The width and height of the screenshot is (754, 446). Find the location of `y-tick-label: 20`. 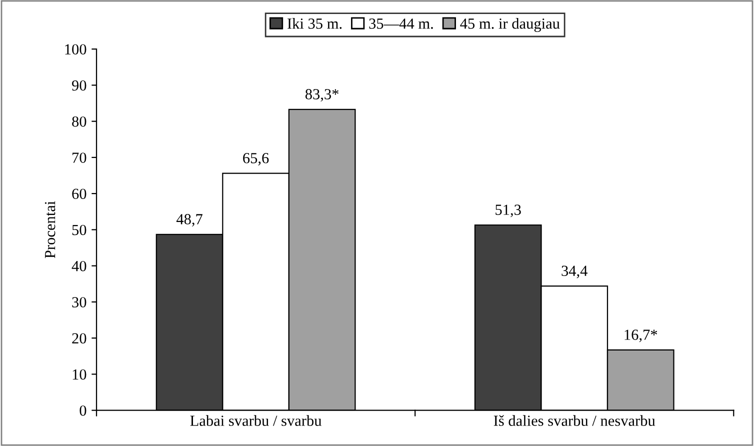

y-tick-label: 20 is located at coordinates (79, 338).